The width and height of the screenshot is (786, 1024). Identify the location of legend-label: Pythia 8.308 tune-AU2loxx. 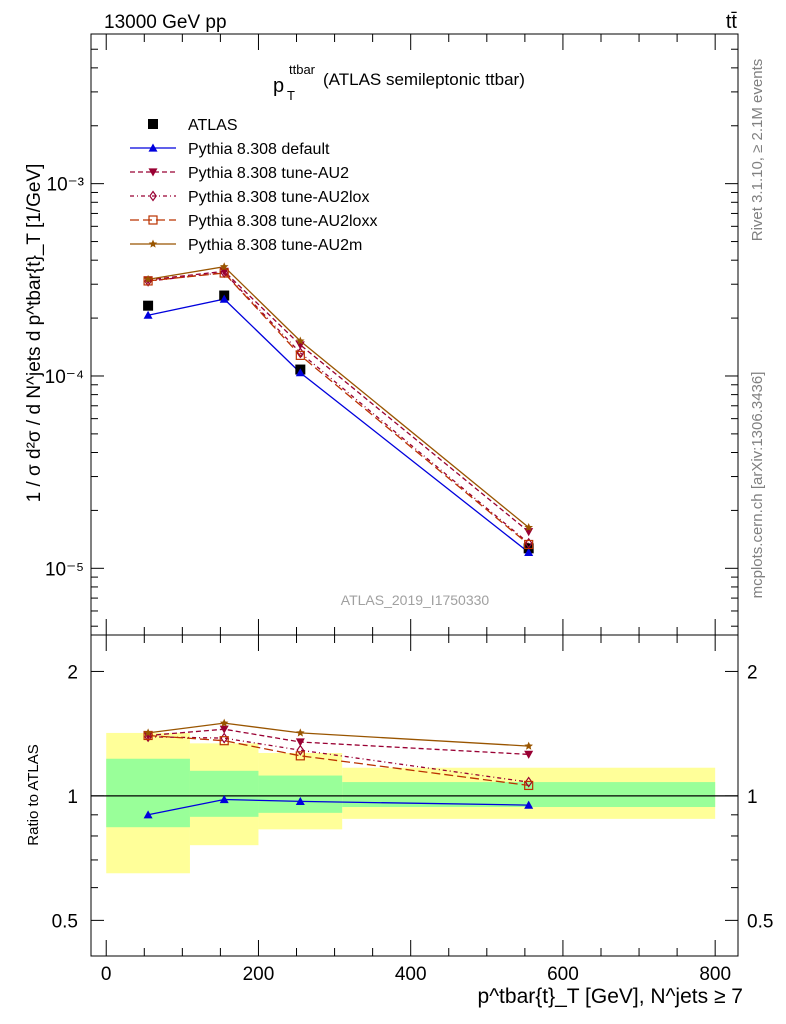
(282, 221).